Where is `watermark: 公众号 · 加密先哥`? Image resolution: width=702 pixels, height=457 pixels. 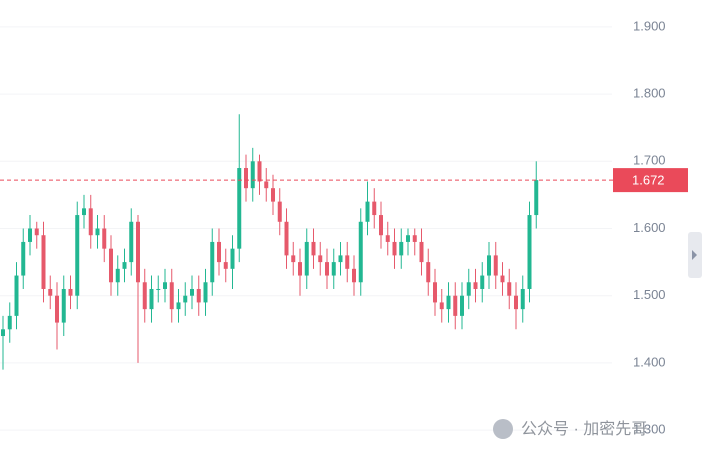 watermark: 公众号 · 加密先哥 is located at coordinates (570, 429).